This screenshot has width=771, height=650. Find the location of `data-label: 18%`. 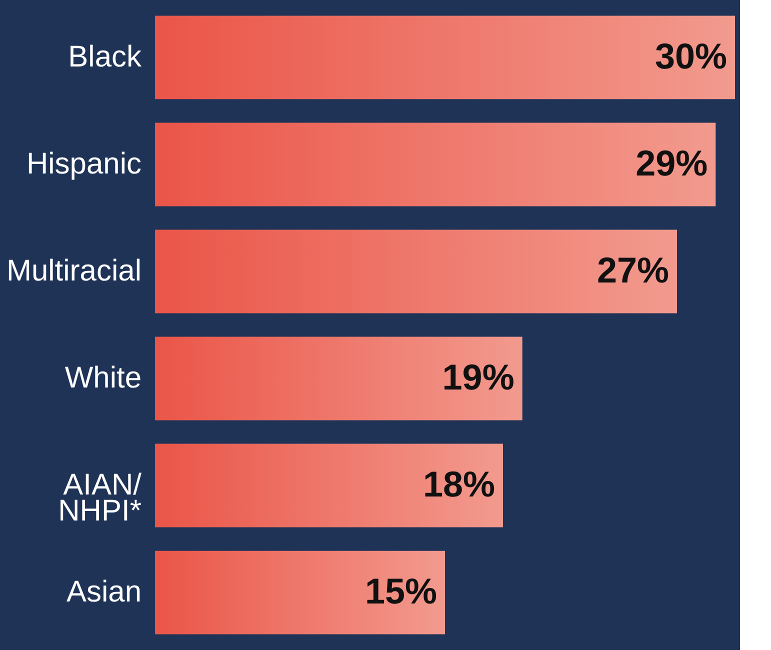

data-label: 18% is located at coordinates (458, 484).